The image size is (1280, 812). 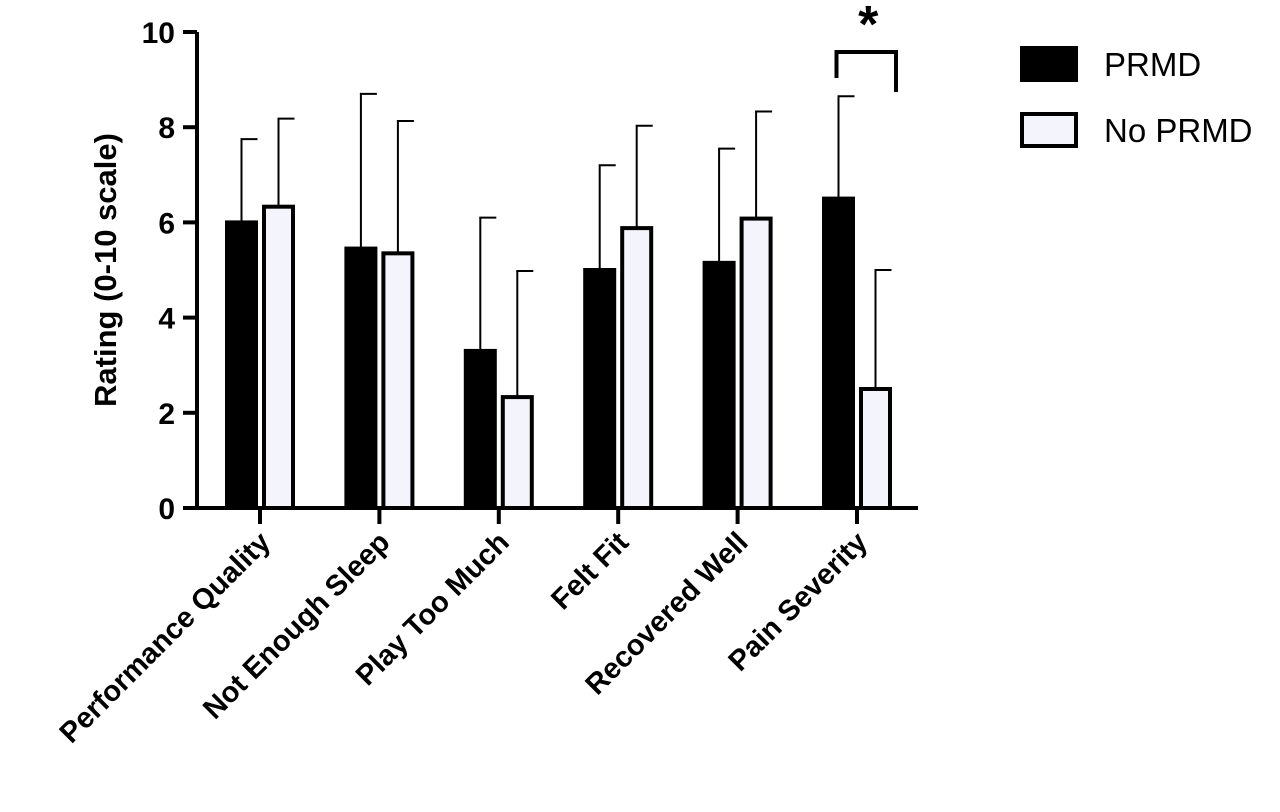 What do you see at coordinates (158, 33) in the screenshot?
I see `y-tick-label: 10` at bounding box center [158, 33].